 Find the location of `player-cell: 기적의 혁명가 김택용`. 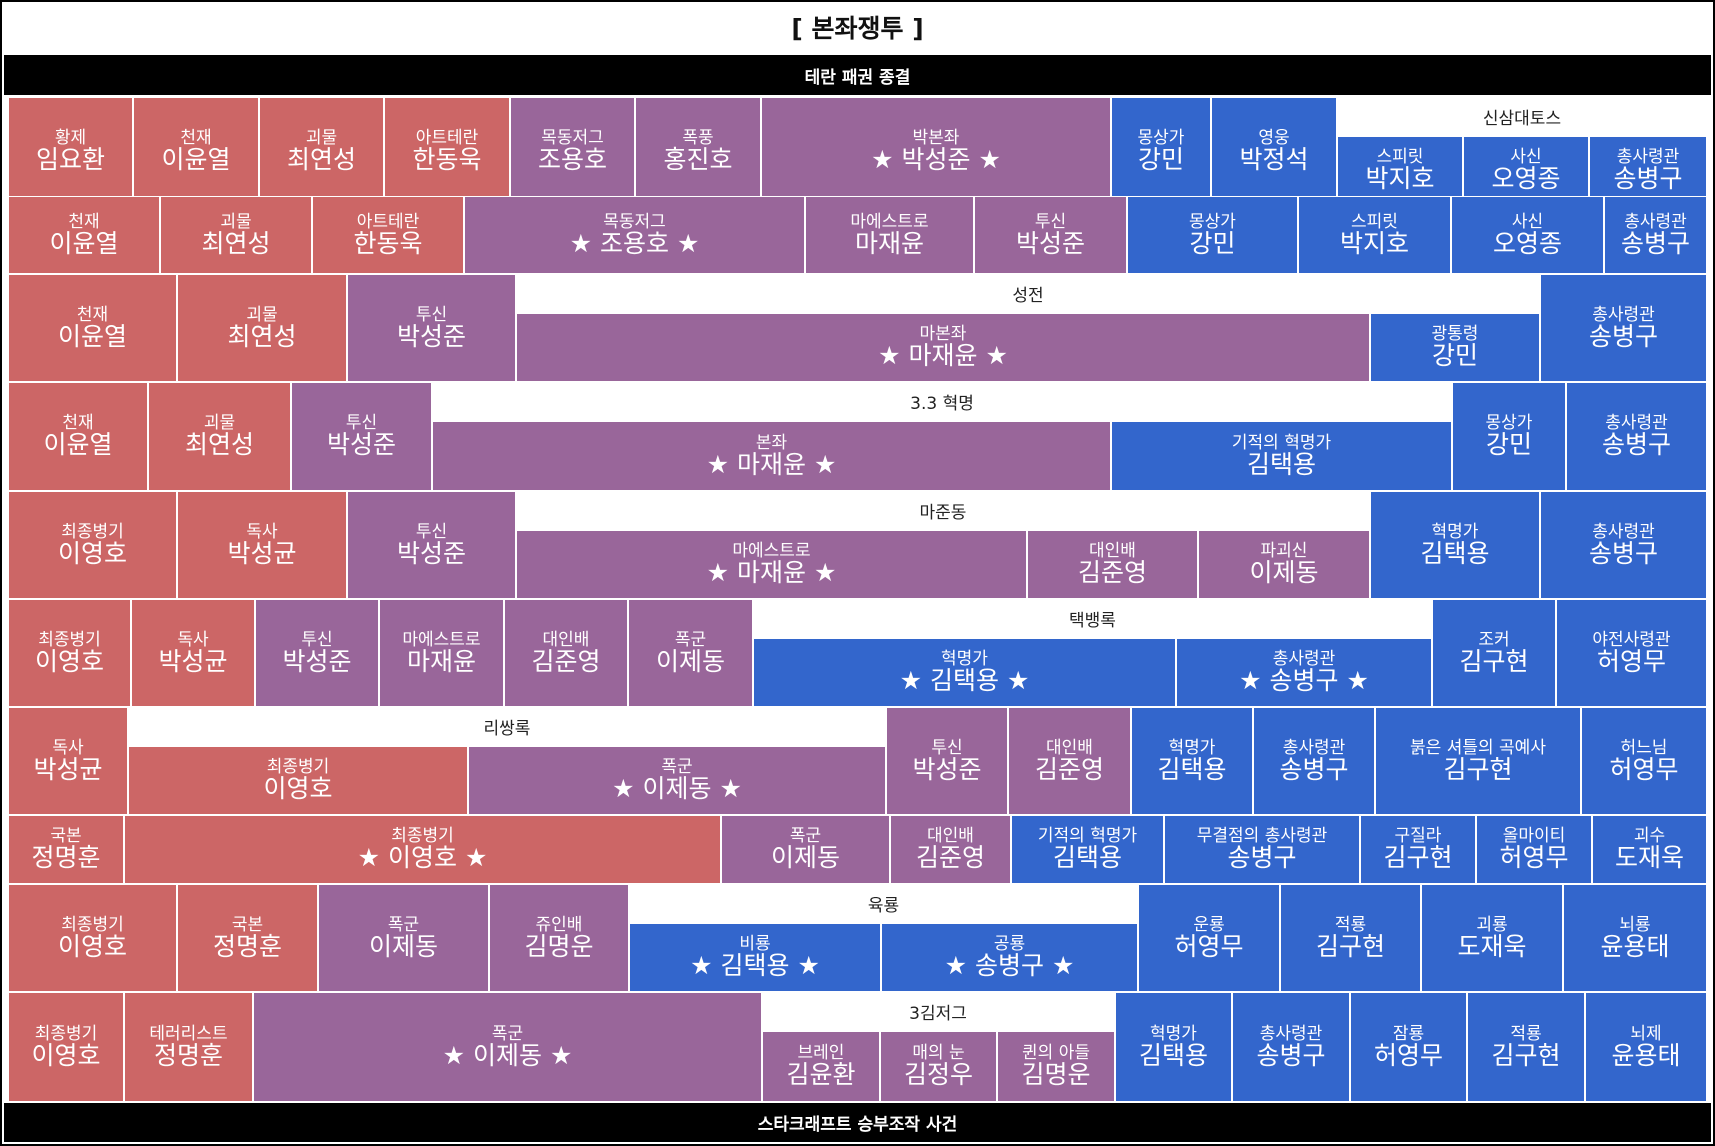

player-cell: 기적의 혁명가 김택용 is located at coordinates (1281, 456).